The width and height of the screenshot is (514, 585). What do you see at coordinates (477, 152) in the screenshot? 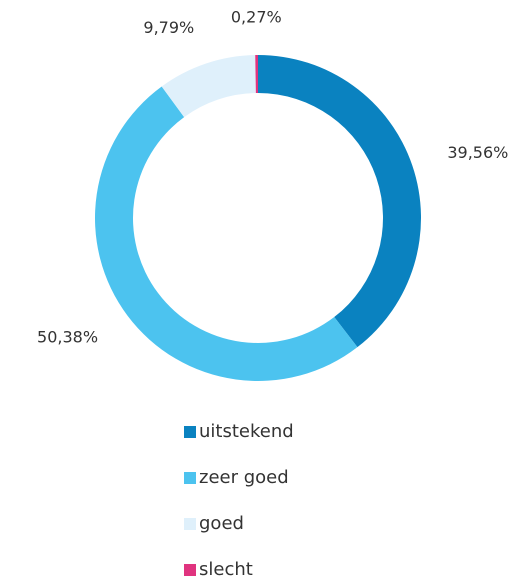
I see `slice-label: 39,56%` at bounding box center [477, 152].